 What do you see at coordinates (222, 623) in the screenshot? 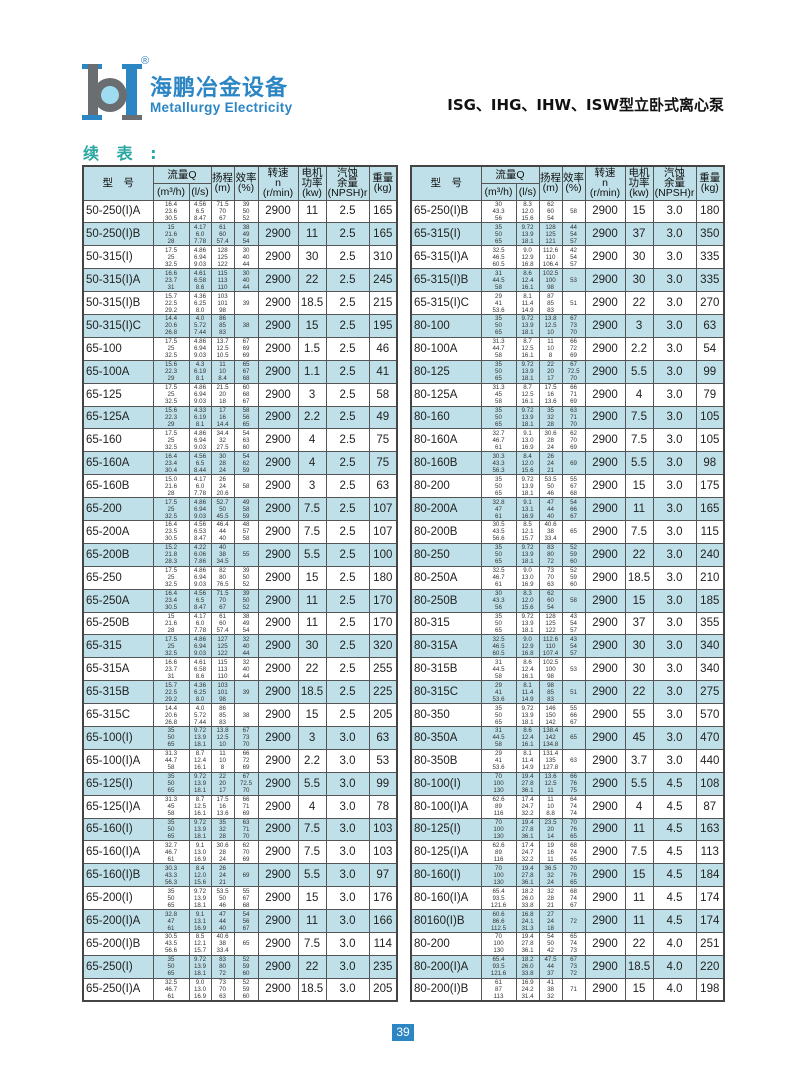
I see `cell-head: 61 60 57.4` at bounding box center [222, 623].